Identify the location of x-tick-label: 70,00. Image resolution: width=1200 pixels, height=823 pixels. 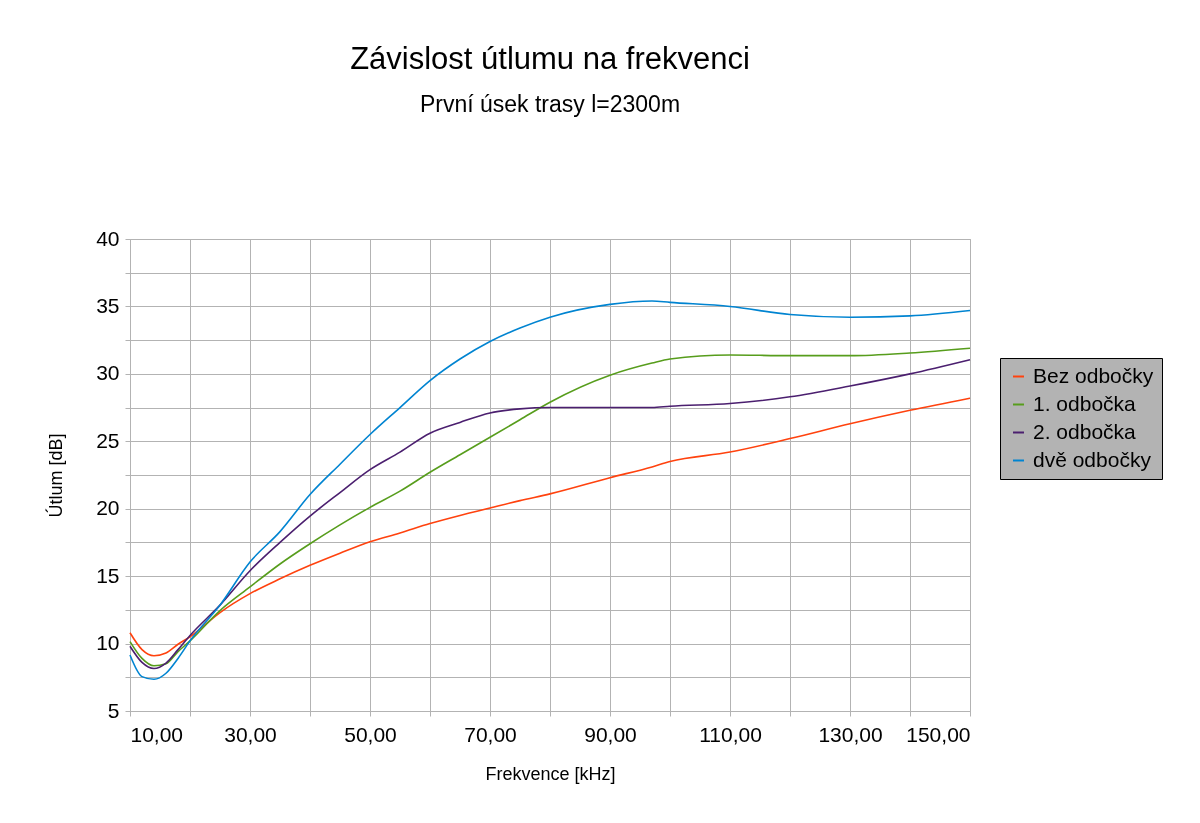
(490, 734).